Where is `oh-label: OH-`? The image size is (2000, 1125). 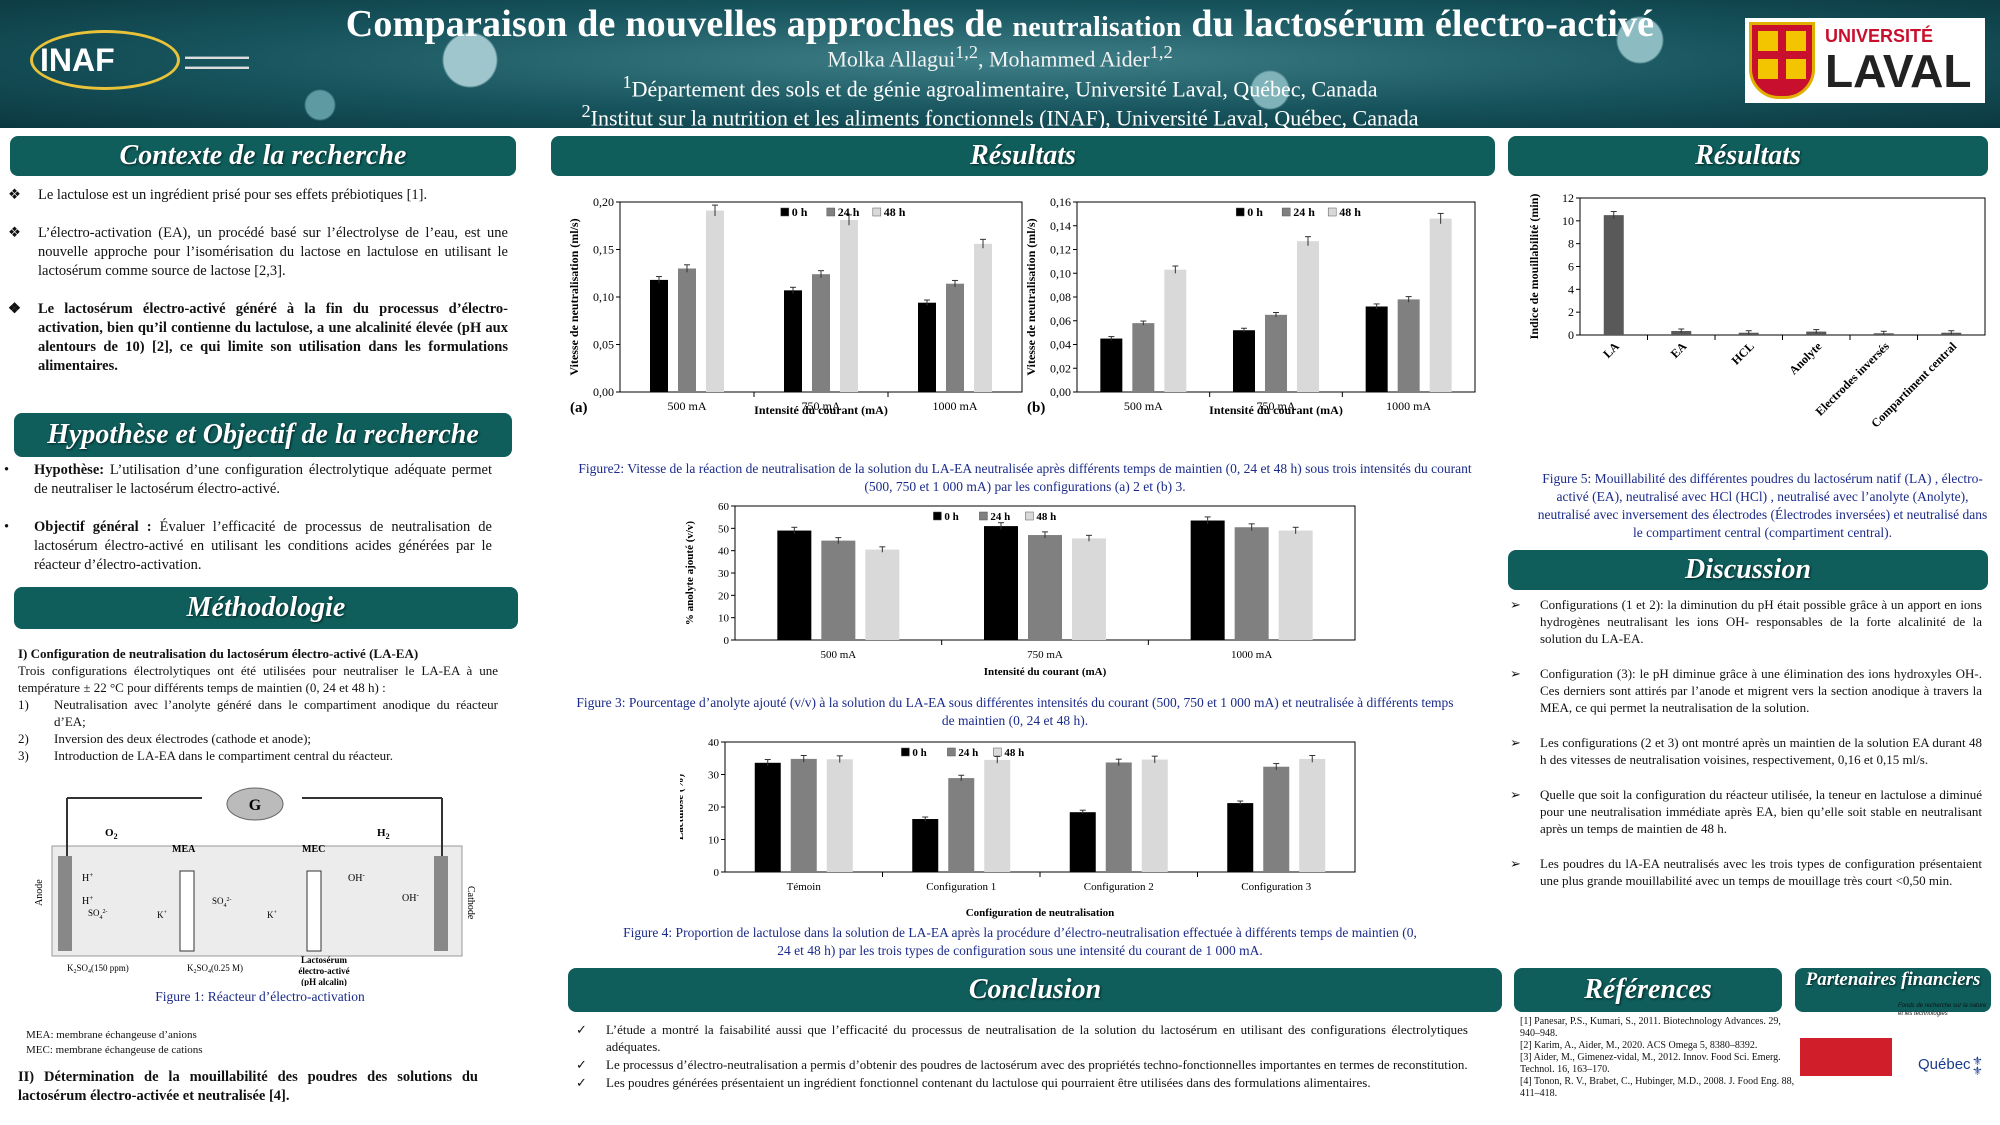
oh-label: OH- is located at coordinates (356, 877).